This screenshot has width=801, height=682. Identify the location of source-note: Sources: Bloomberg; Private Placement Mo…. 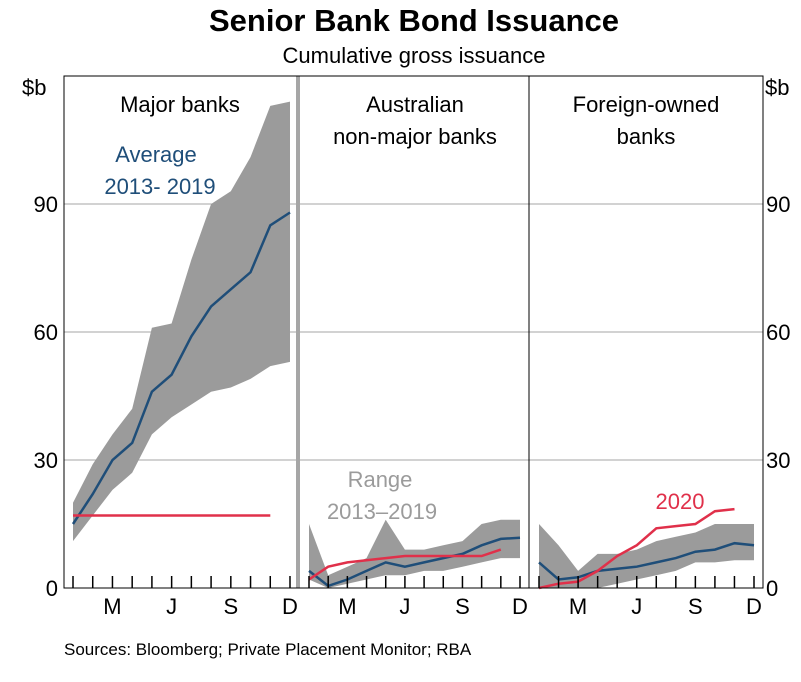
(268, 649).